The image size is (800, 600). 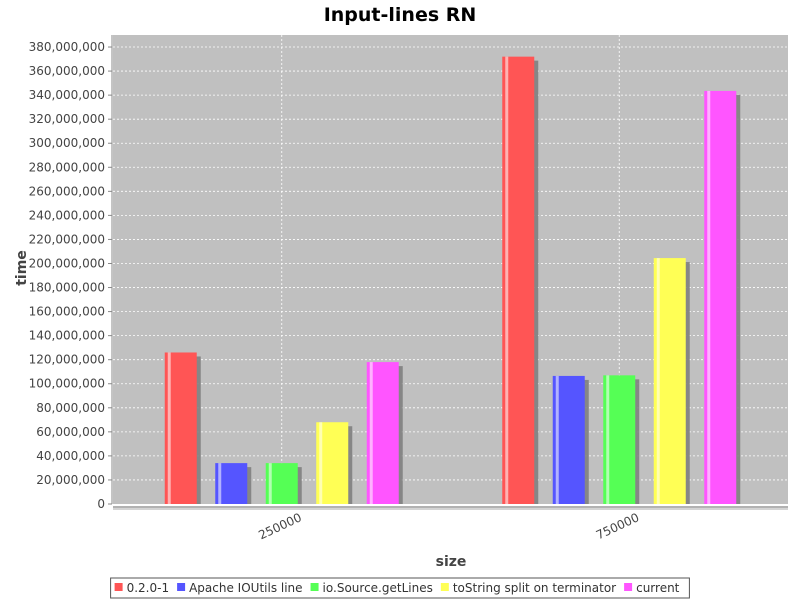 What do you see at coordinates (67, 215) in the screenshot?
I see `y-tick-label: 240,000,000` at bounding box center [67, 215].